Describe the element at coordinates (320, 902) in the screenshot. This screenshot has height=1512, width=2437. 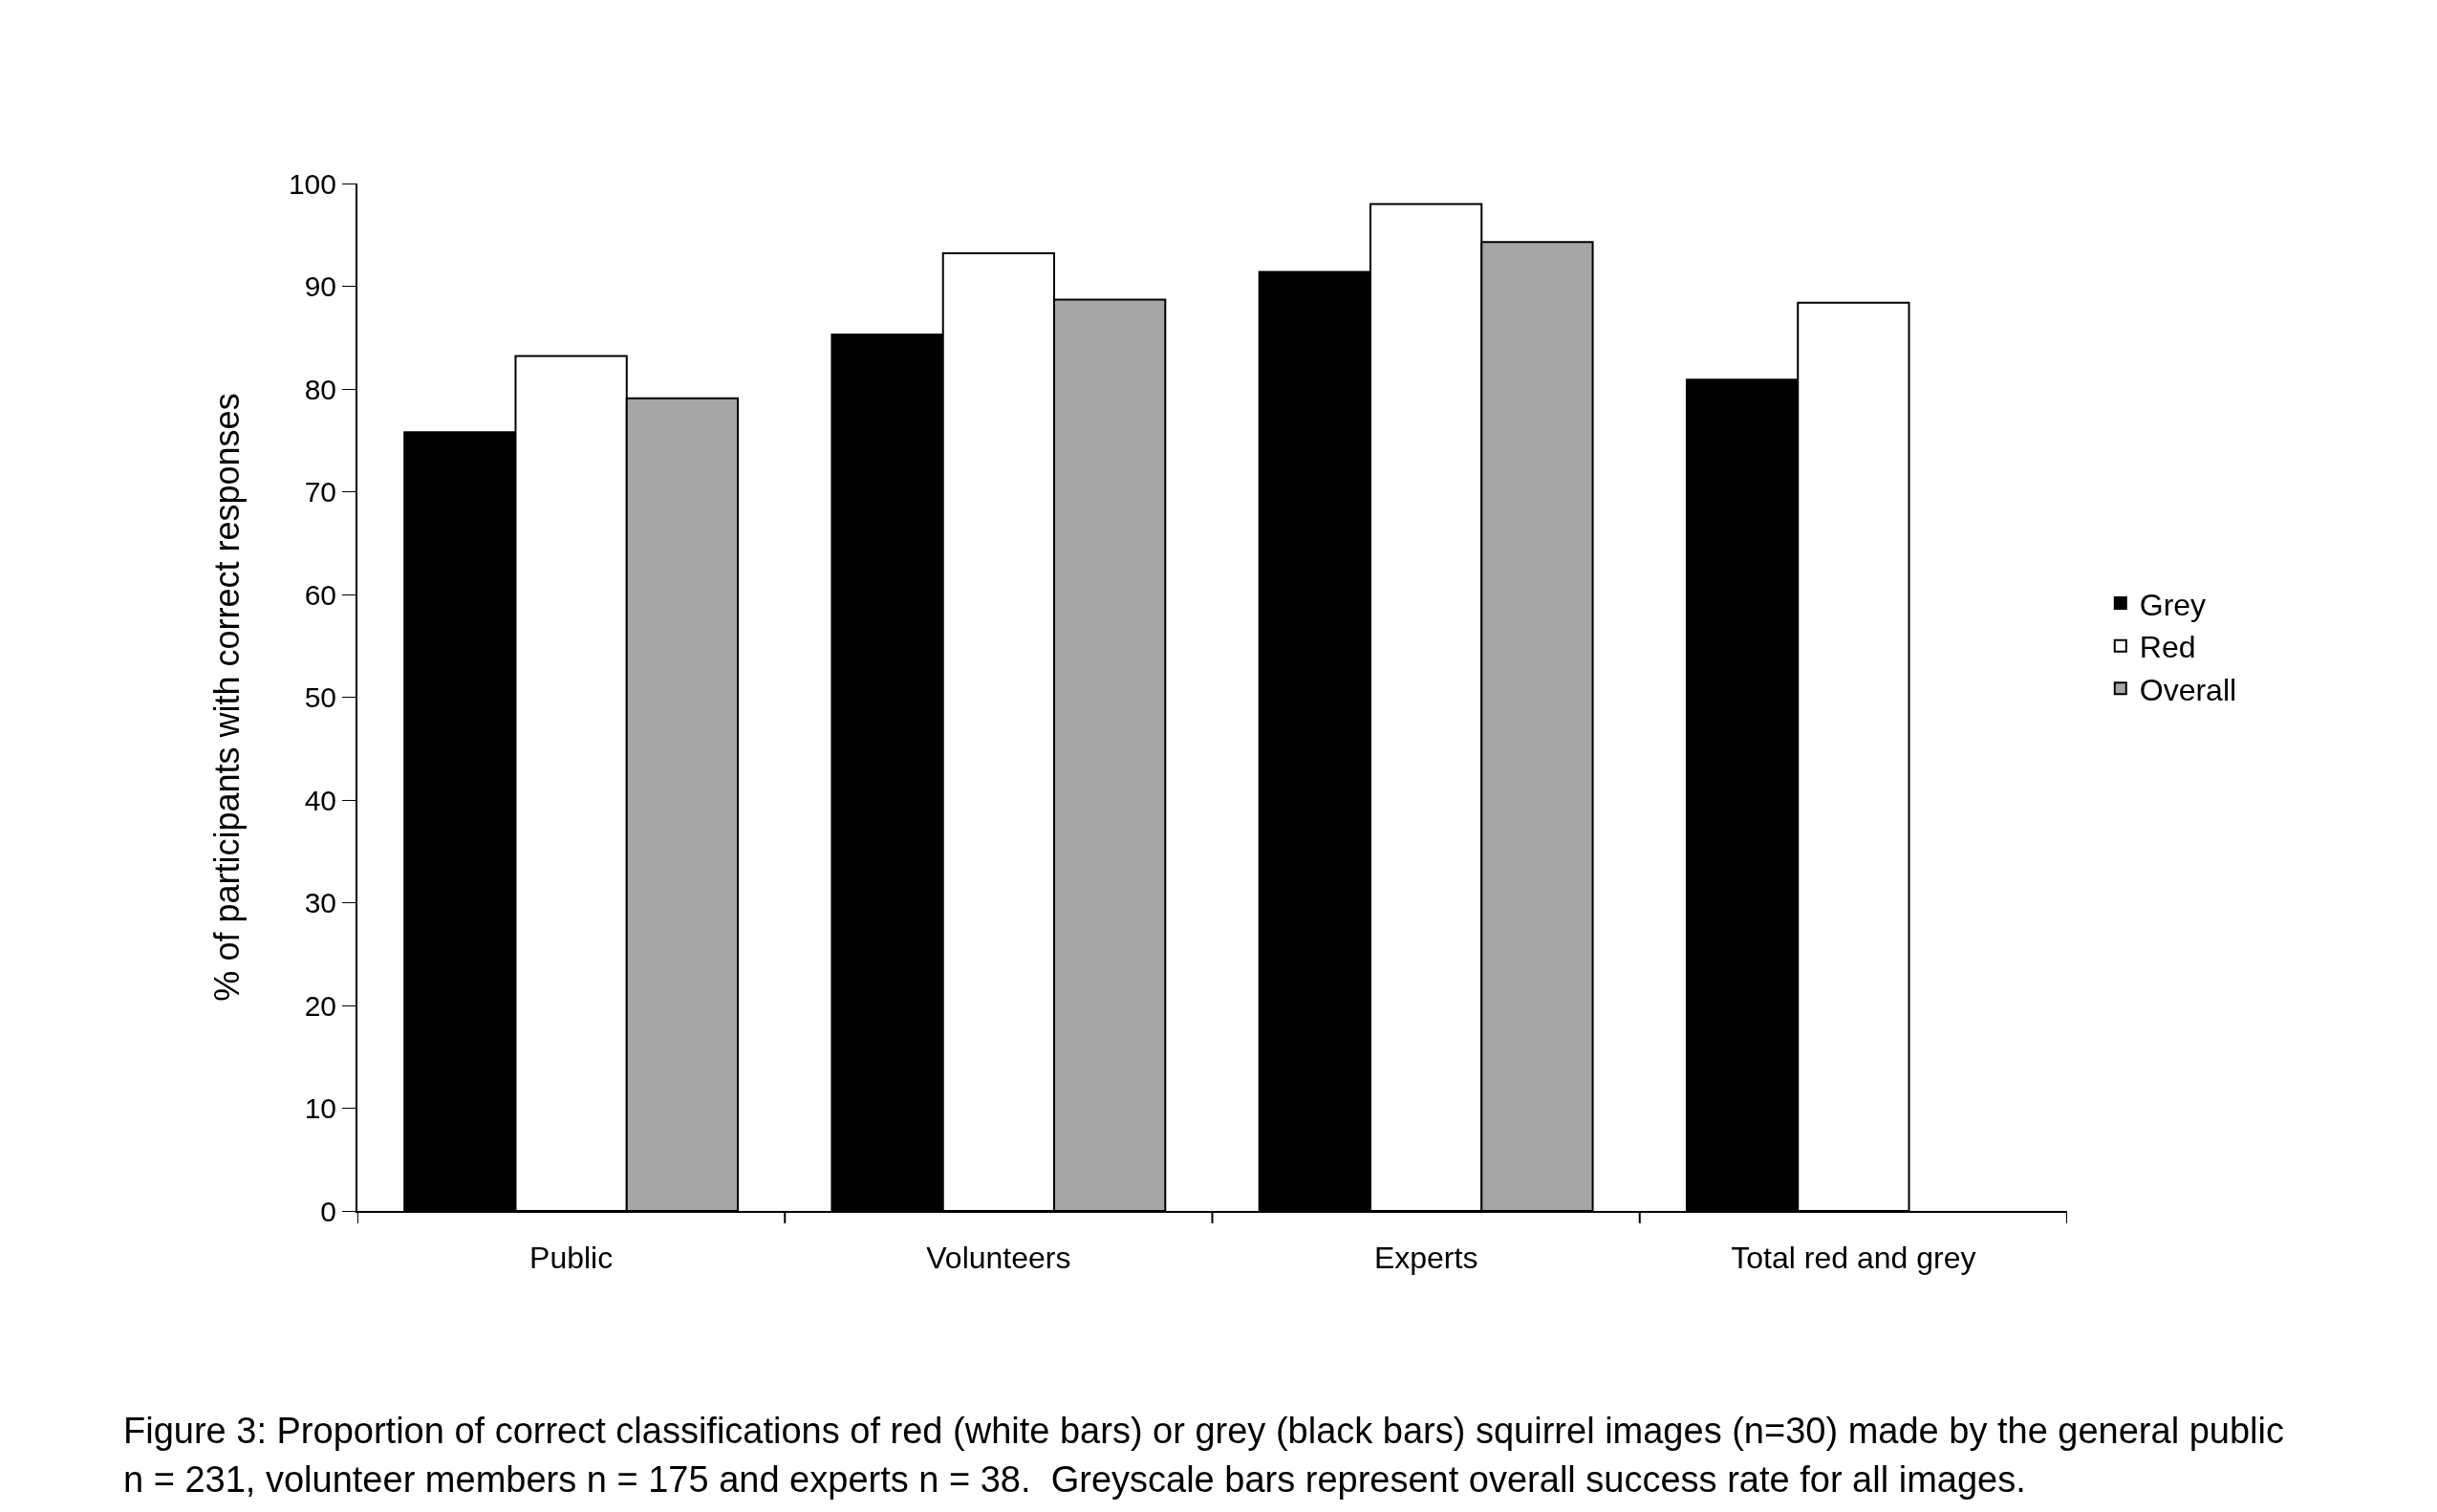
I see `y-tick-label: 30` at that location.